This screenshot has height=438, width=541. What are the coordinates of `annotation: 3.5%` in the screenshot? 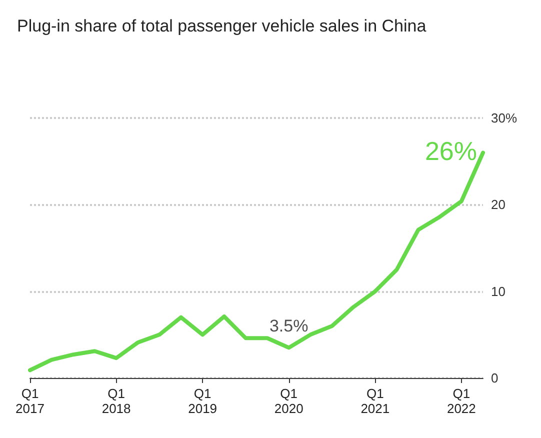 It's located at (288, 326).